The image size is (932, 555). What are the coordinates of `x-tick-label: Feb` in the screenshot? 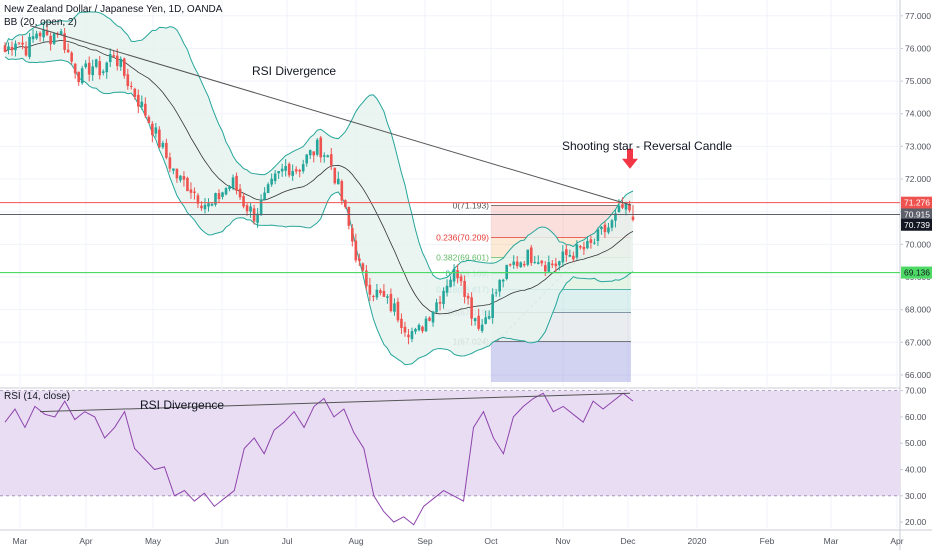 It's located at (767, 541).